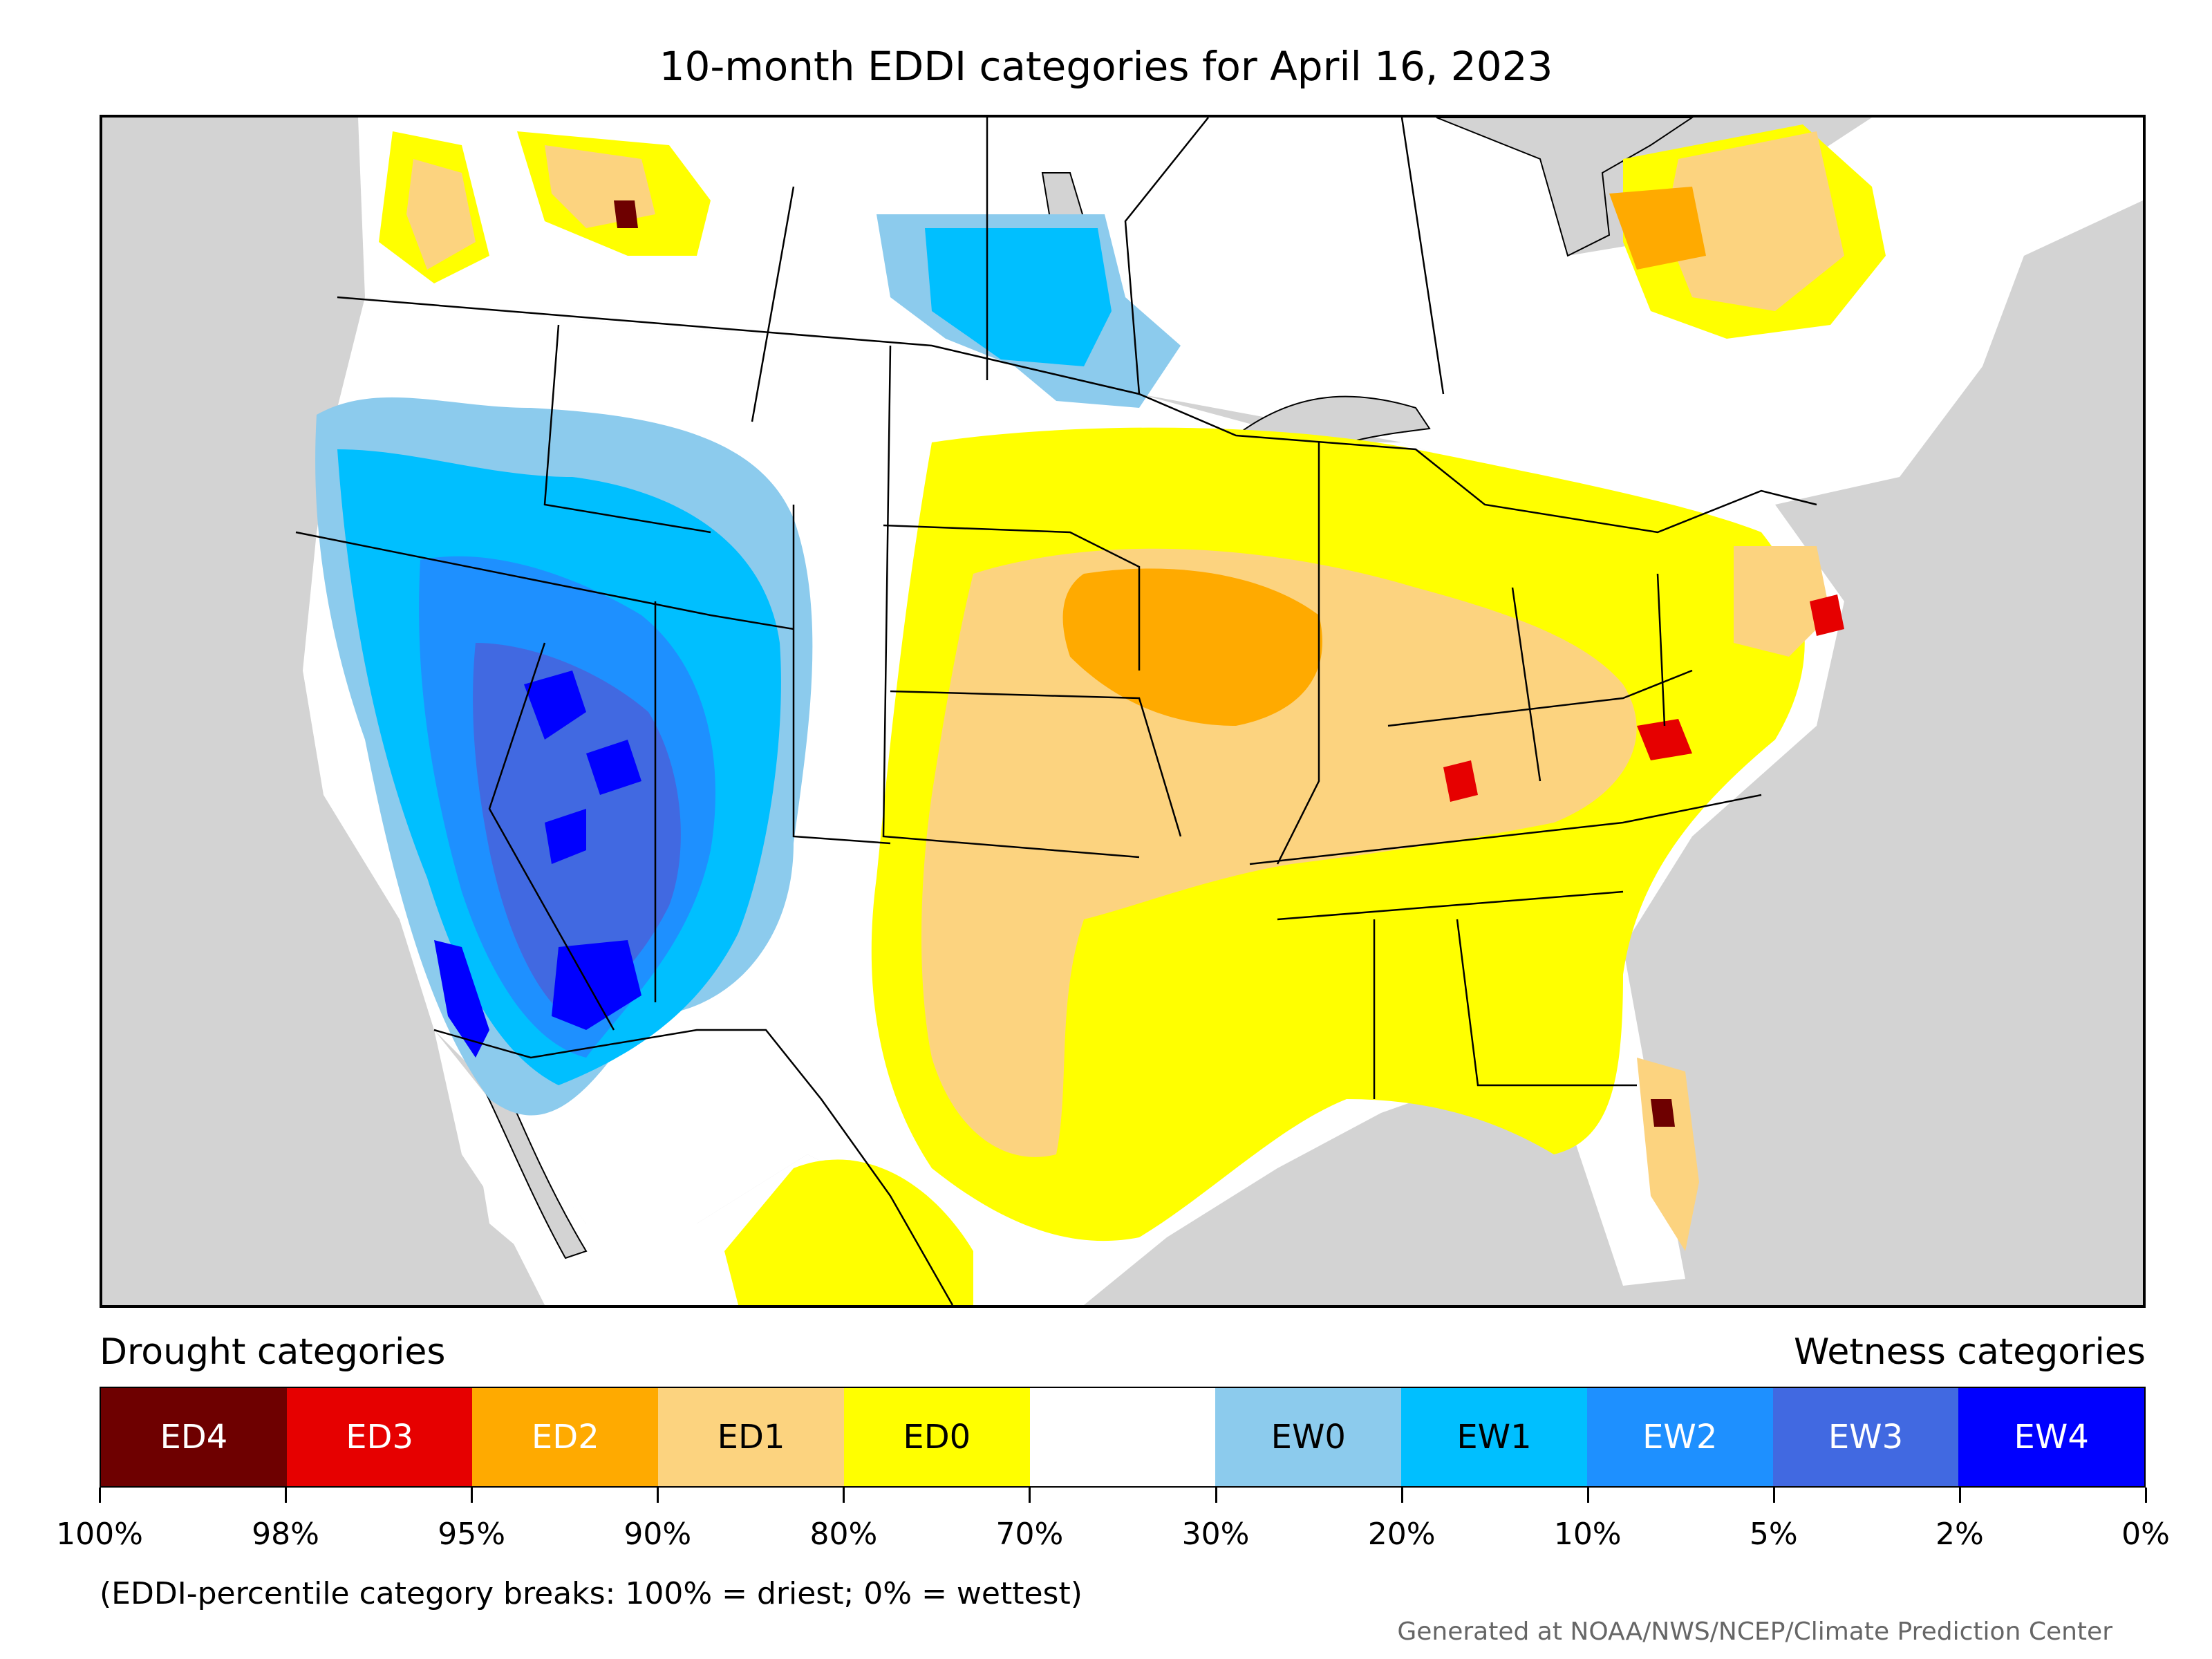 This screenshot has height=1659, width=2212. What do you see at coordinates (936, 1437) in the screenshot?
I see `legend-swatch-ed0: ED0` at bounding box center [936, 1437].